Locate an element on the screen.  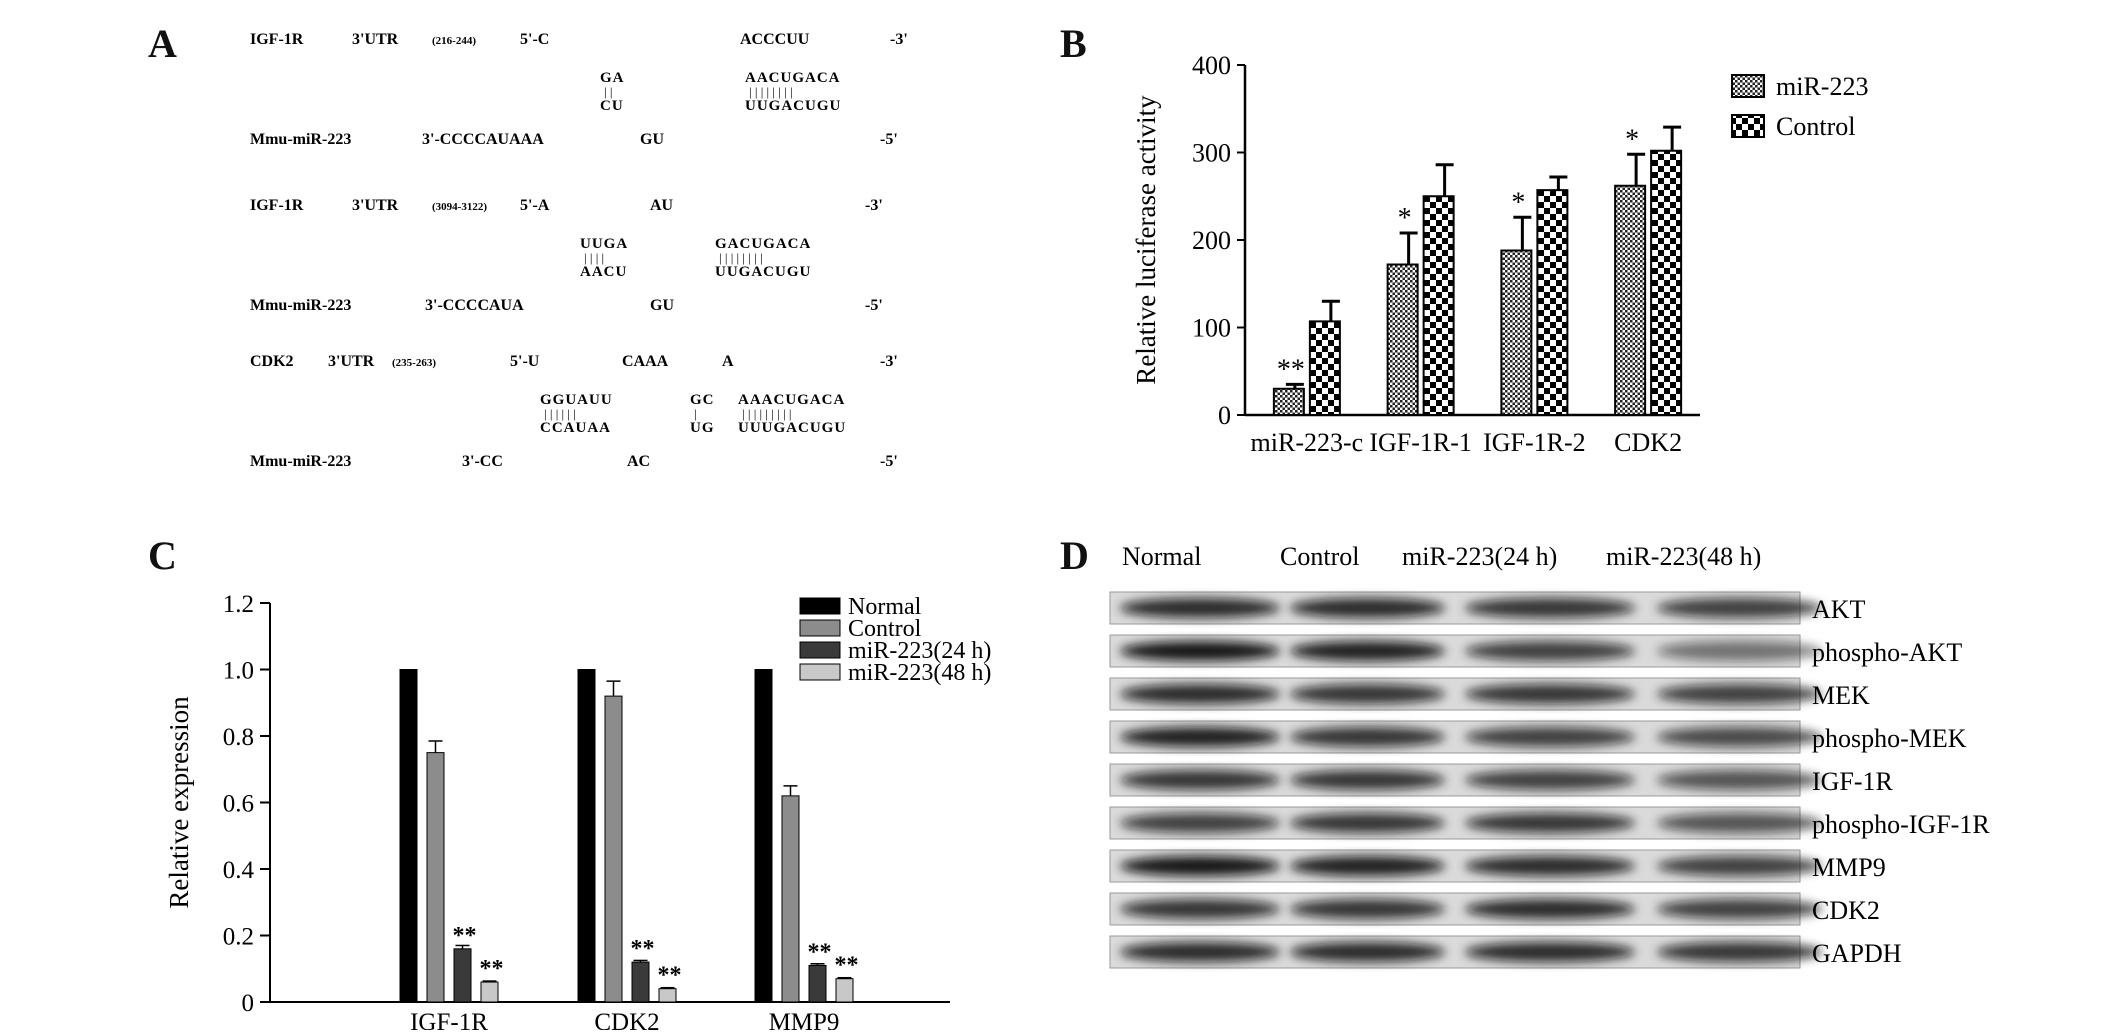
x-tick-label: IGF-1R-1 is located at coordinates (1420, 442).